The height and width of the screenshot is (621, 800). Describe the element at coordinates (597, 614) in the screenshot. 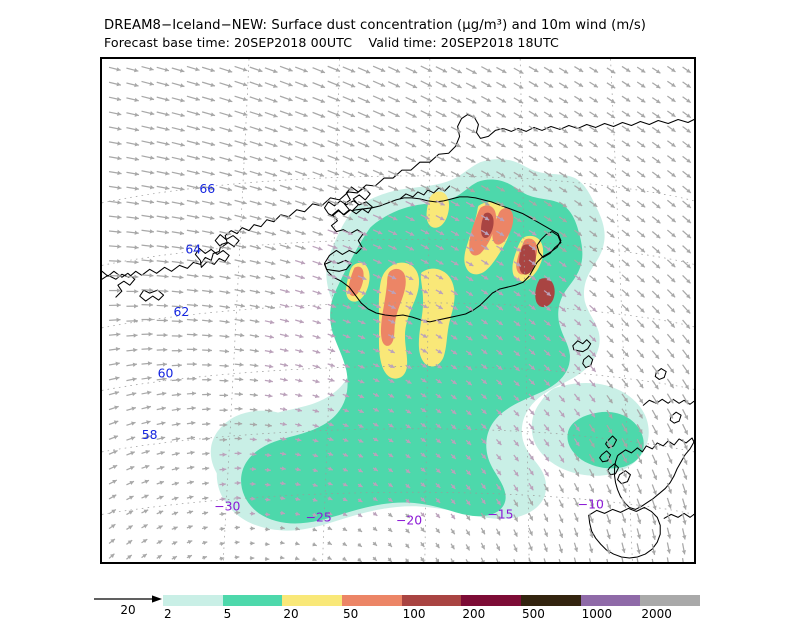

I see `colorbar-label-1000: 1000` at that location.